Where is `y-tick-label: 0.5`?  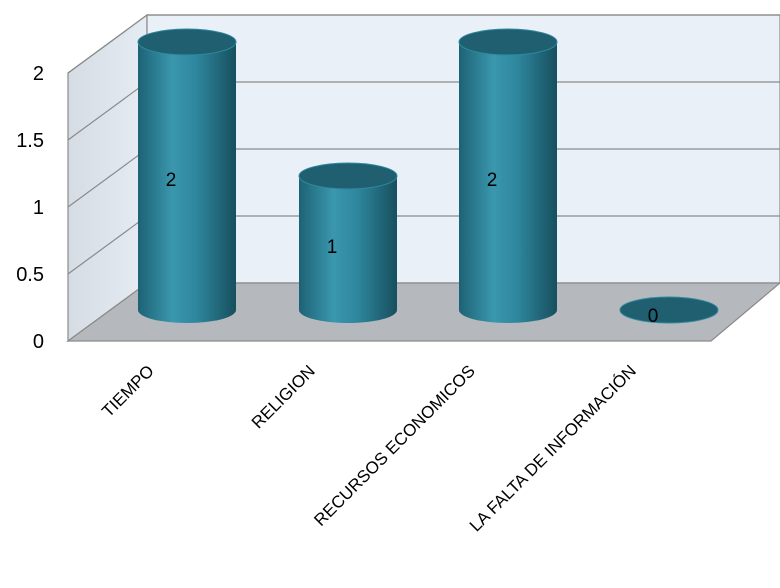
y-tick-label: 0.5 is located at coordinates (30, 275).